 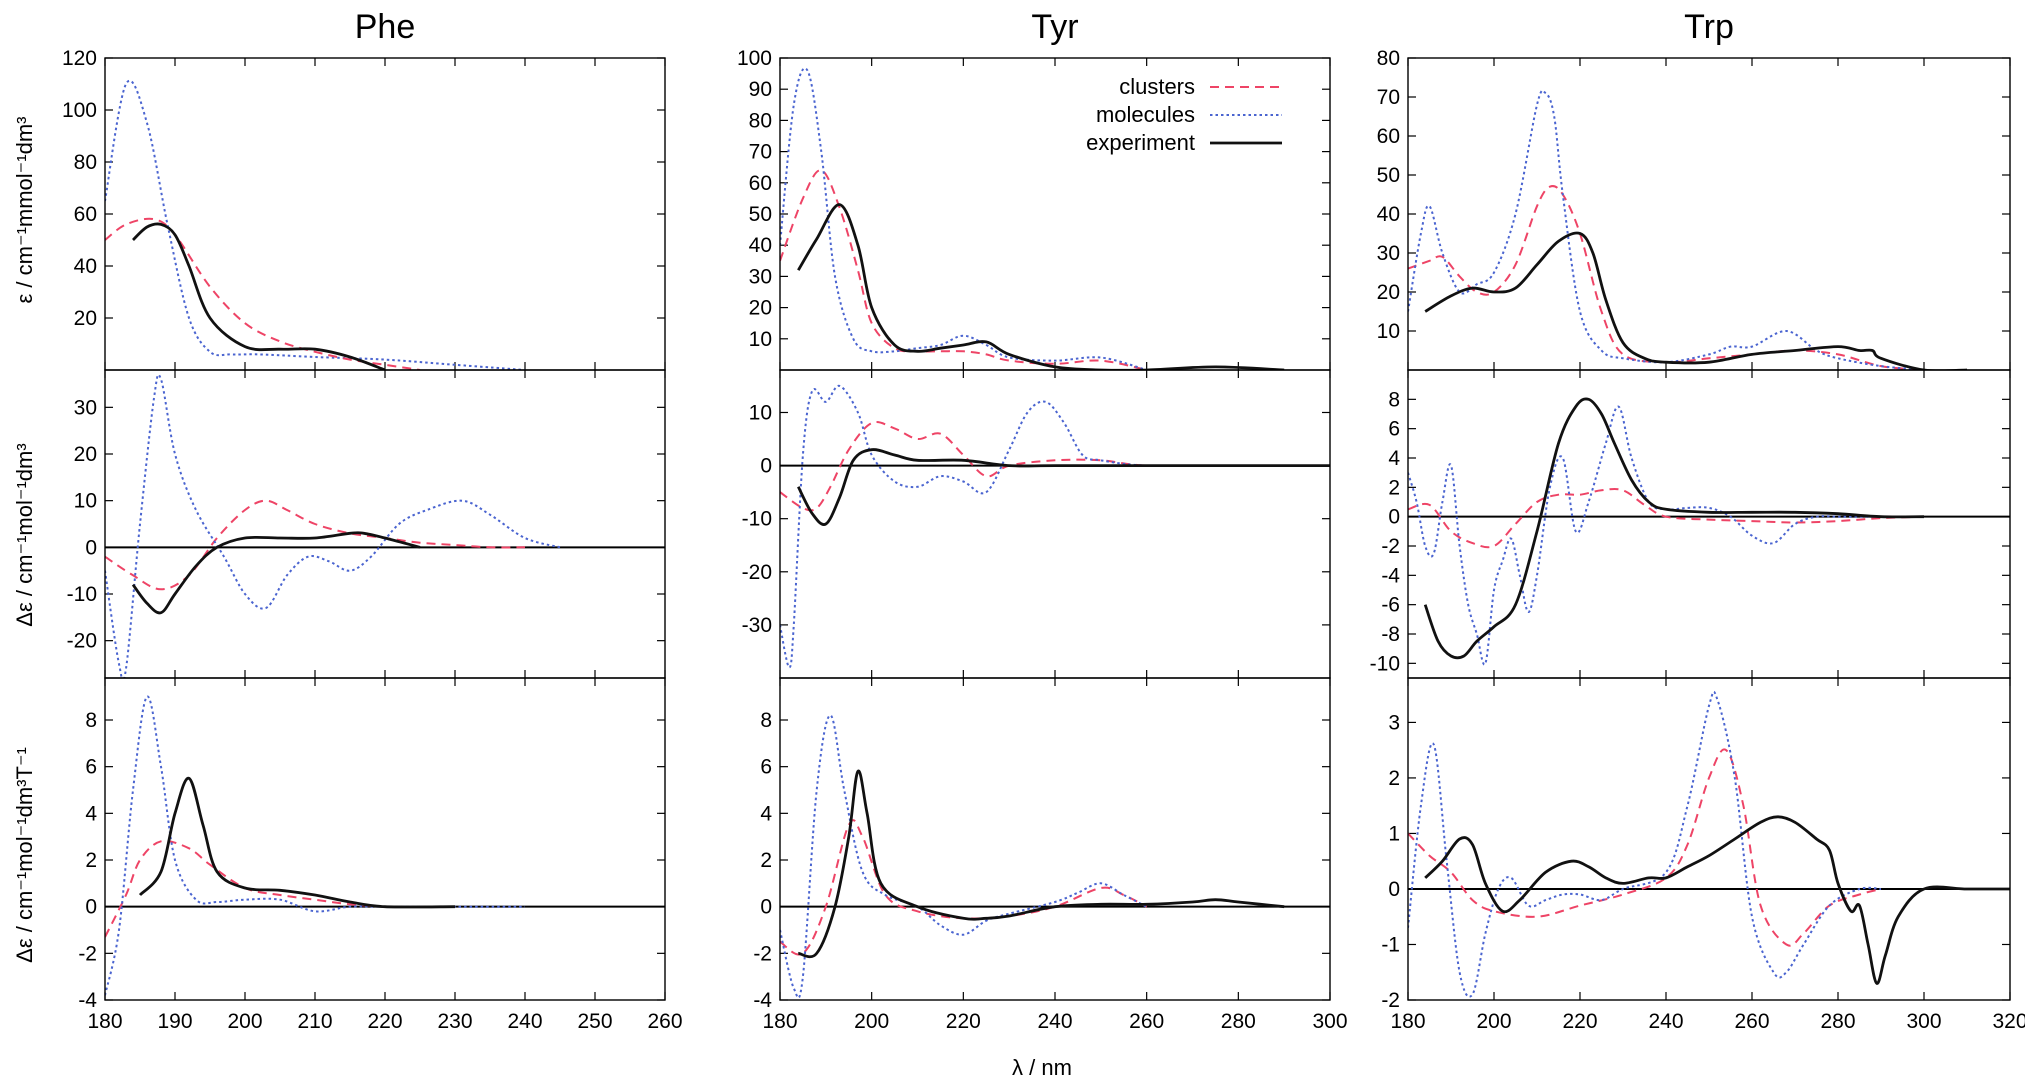 What do you see at coordinates (454, 1021) in the screenshot?
I see `x-tick-label: 230` at bounding box center [454, 1021].